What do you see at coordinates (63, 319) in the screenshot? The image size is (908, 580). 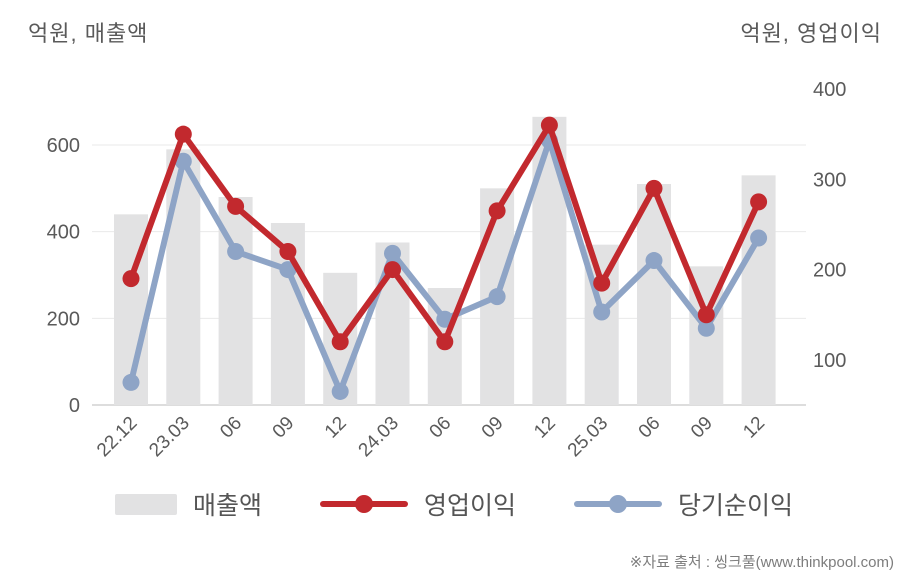 I see `left-axis-tick-label: 200` at bounding box center [63, 319].